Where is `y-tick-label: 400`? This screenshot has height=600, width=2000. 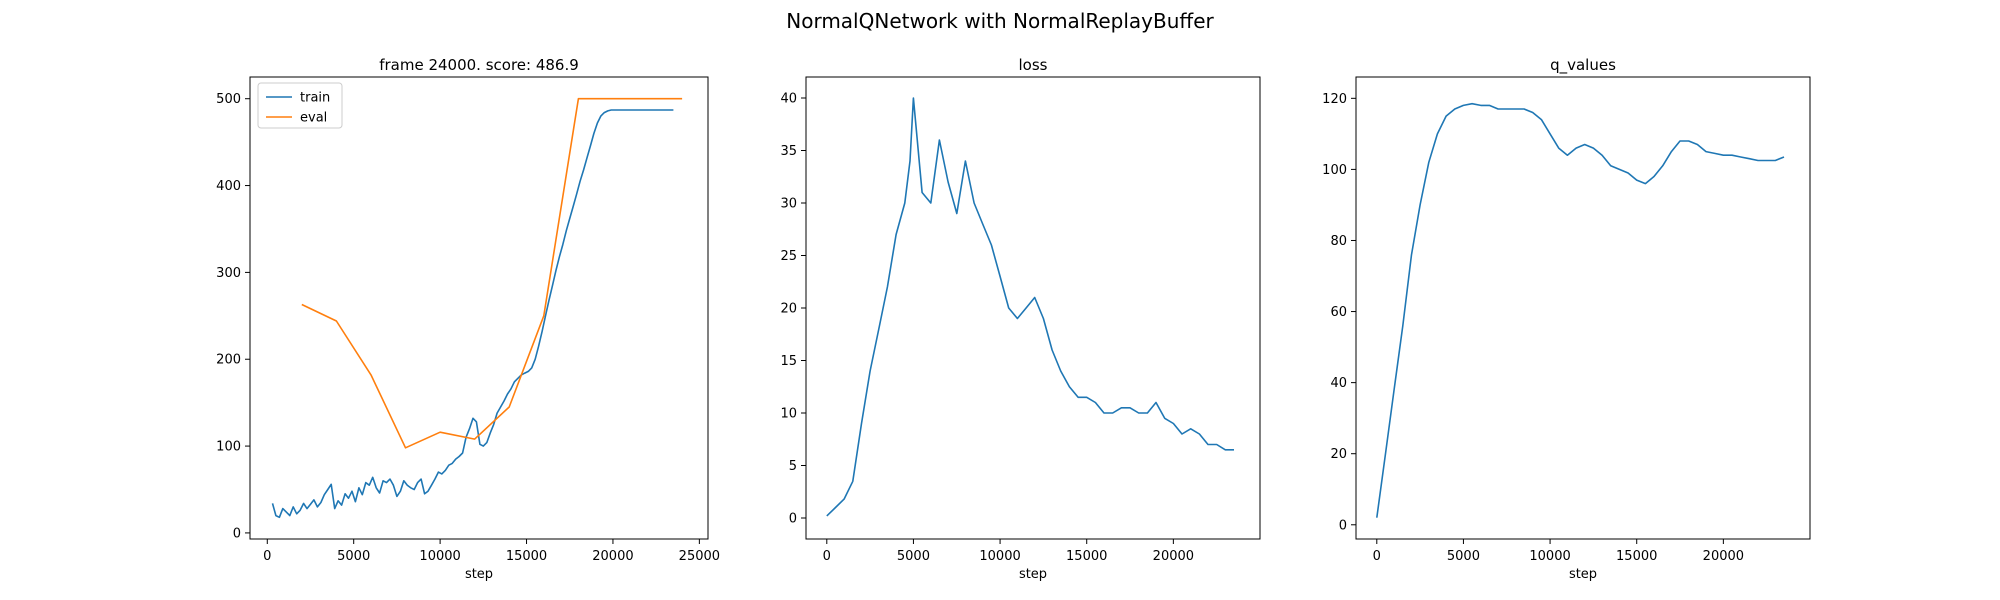
y-tick-label: 400 is located at coordinates (228, 186).